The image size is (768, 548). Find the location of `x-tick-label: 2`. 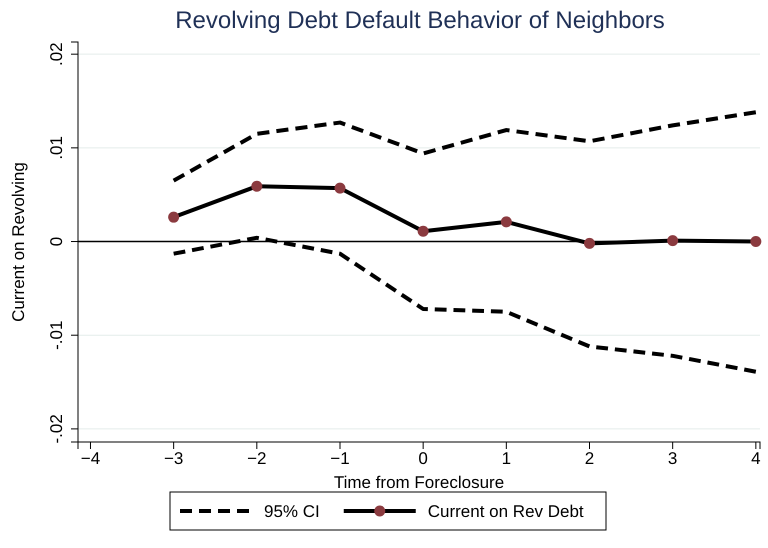

x-tick-label: 2 is located at coordinates (589, 458).